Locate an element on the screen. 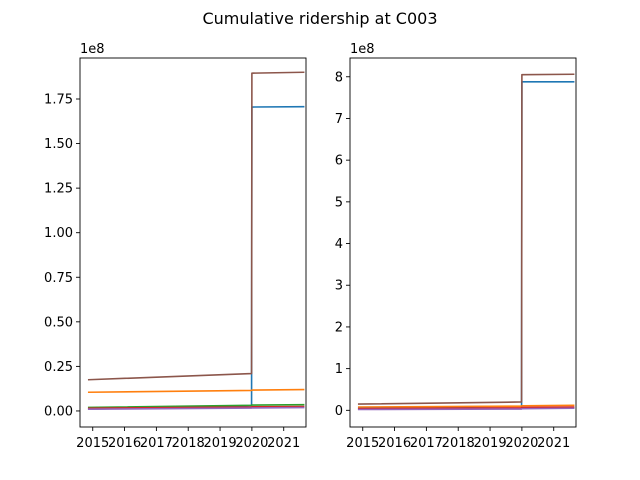 Image resolution: width=640 pixels, height=480 pixels. y-tick-label: 1 is located at coordinates (339, 369).